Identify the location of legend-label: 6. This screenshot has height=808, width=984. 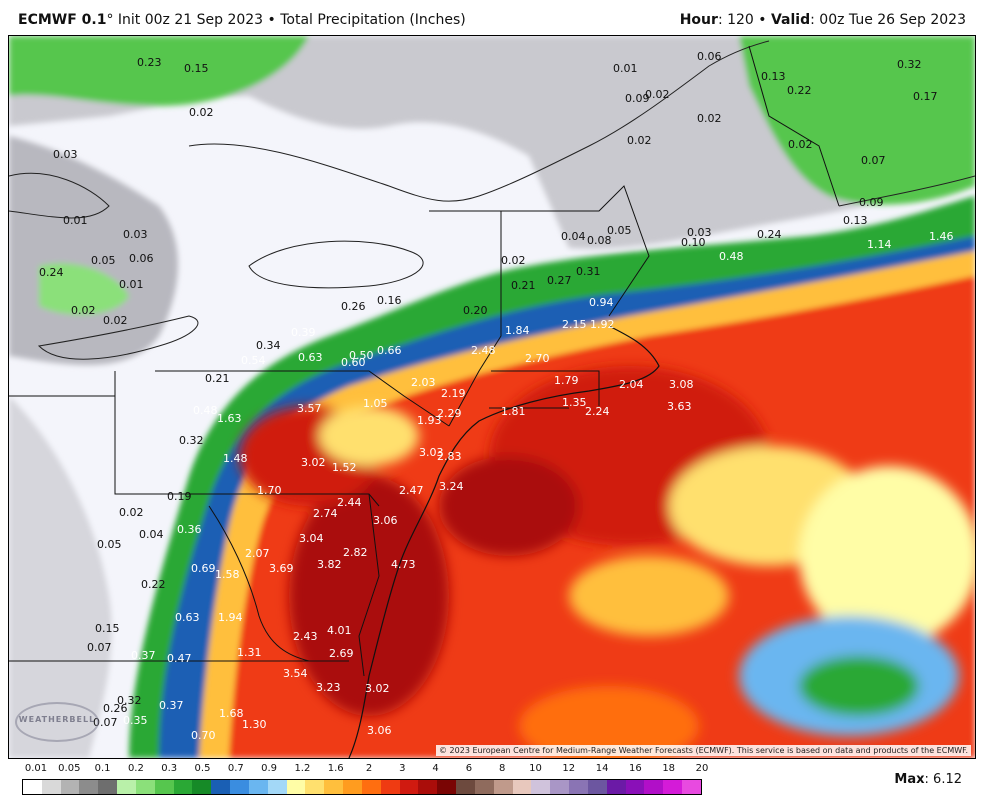
(469, 768).